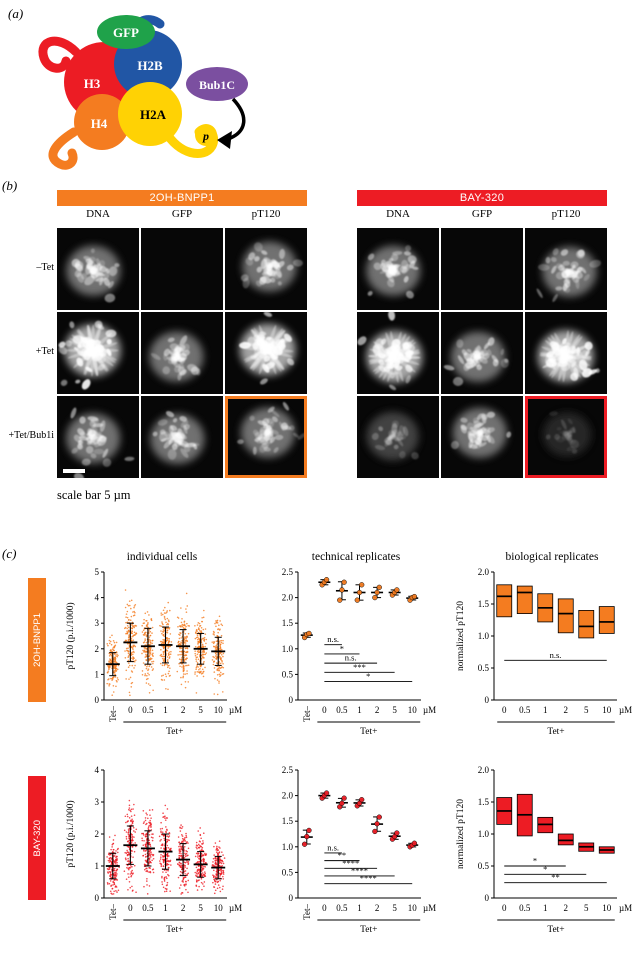  Describe the element at coordinates (482, 269) in the screenshot. I see `micrograph-tile-r0-c4` at that location.